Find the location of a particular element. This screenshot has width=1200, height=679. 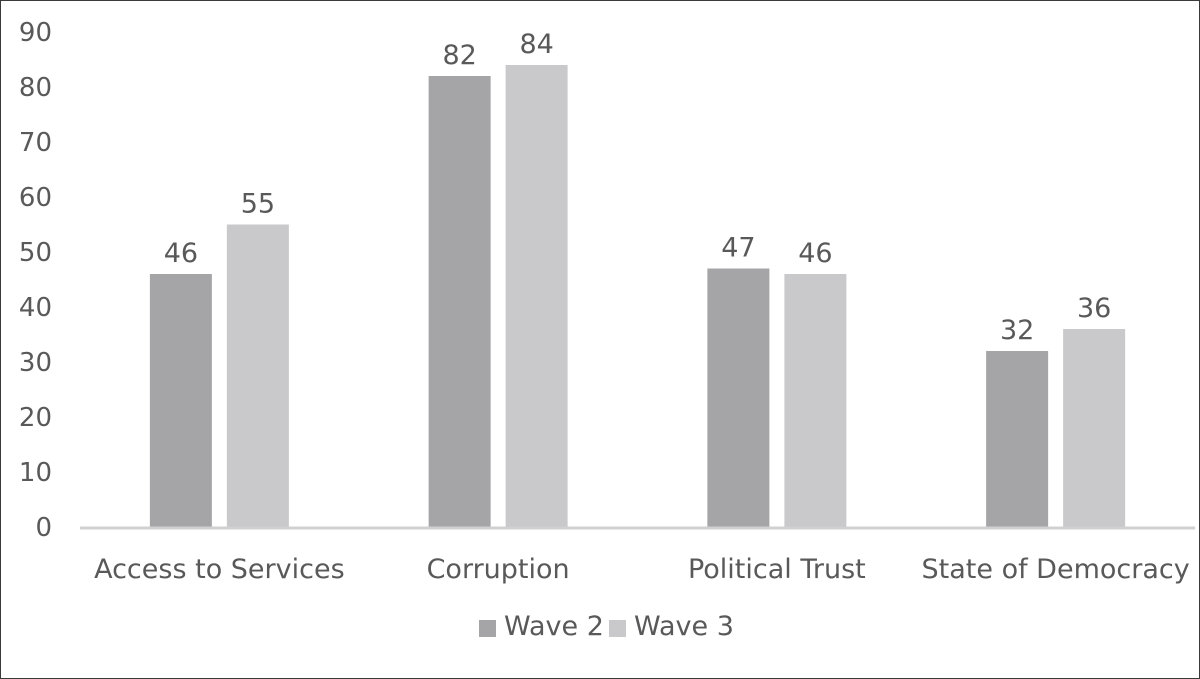

legend-label: Wave 3 is located at coordinates (684, 626).